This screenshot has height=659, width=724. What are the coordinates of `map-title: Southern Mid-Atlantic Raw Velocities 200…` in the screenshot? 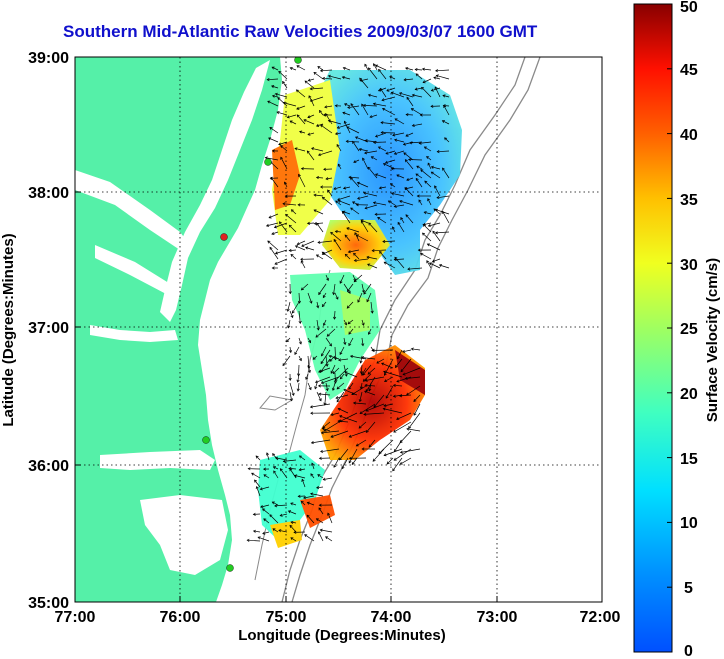 It's located at (300, 31).